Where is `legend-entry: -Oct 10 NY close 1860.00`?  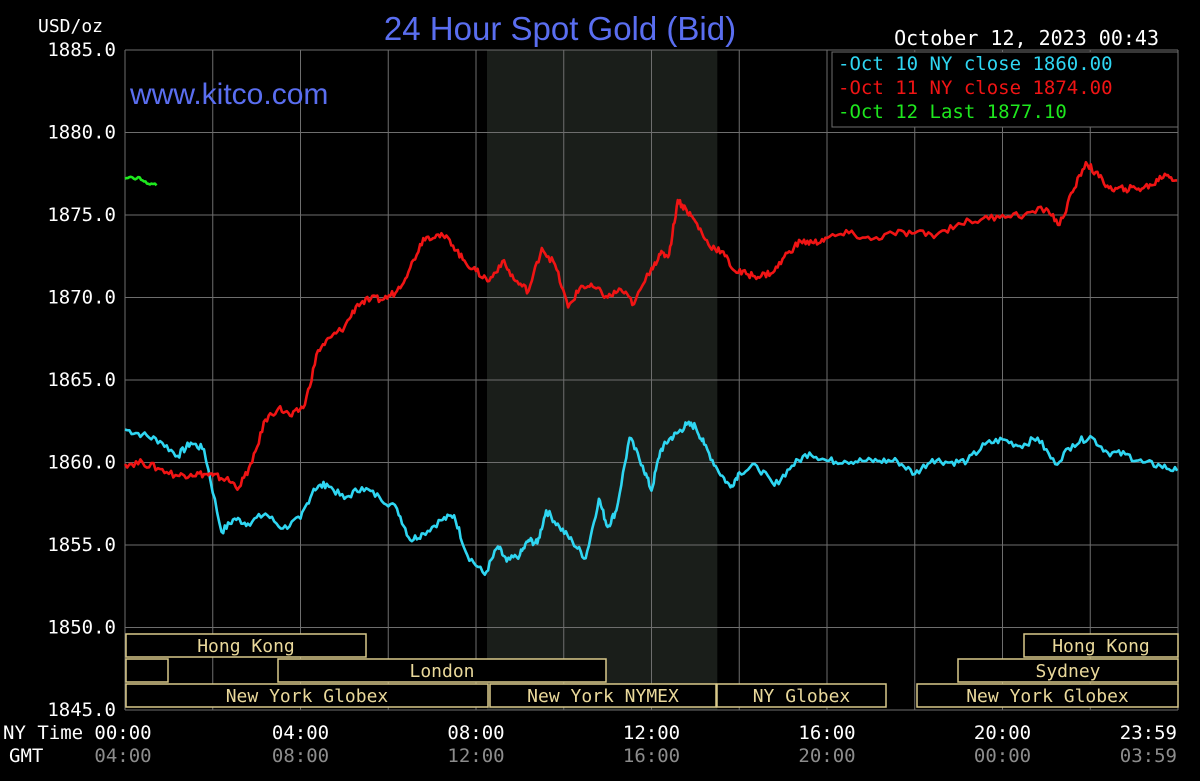
legend-entry: -Oct 10 NY close 1860.00 is located at coordinates (975, 64).